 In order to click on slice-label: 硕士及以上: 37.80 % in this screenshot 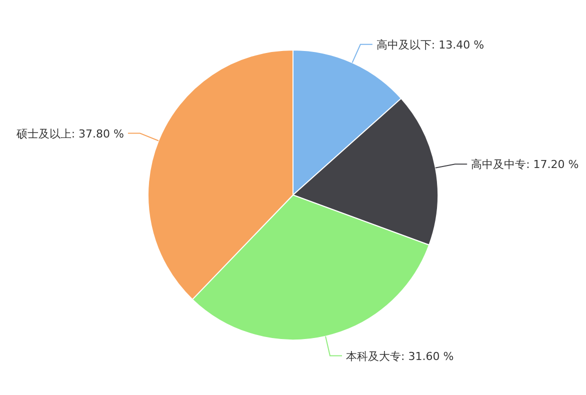, I will do `click(69, 133)`.